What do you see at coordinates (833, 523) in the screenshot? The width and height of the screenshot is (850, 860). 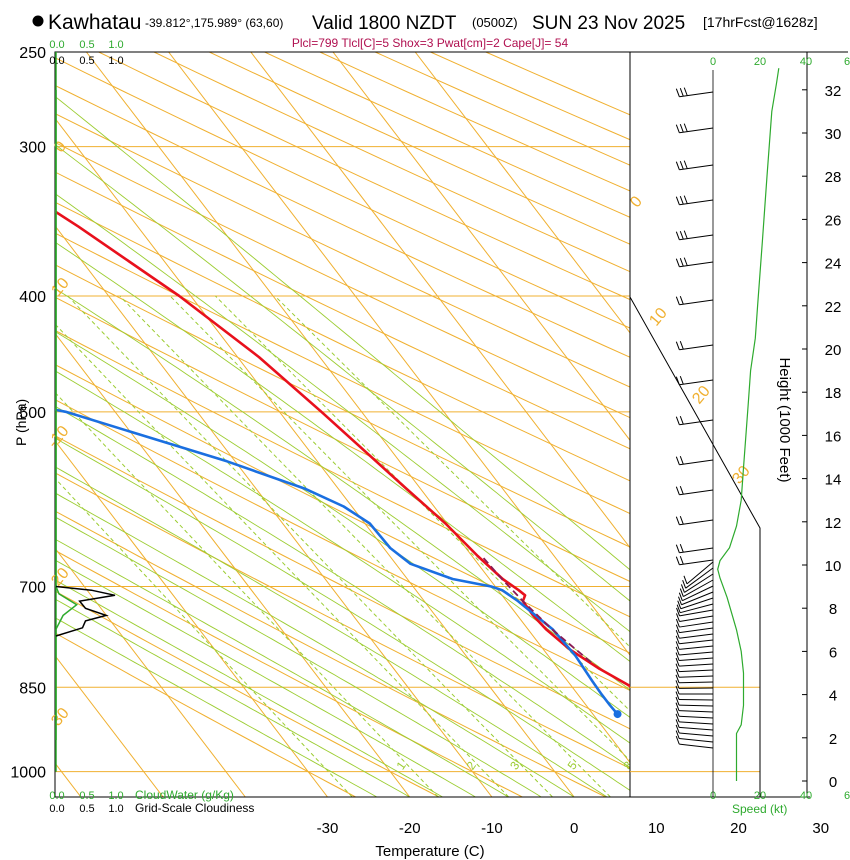 I see `height-tick-label: 12` at bounding box center [833, 523].